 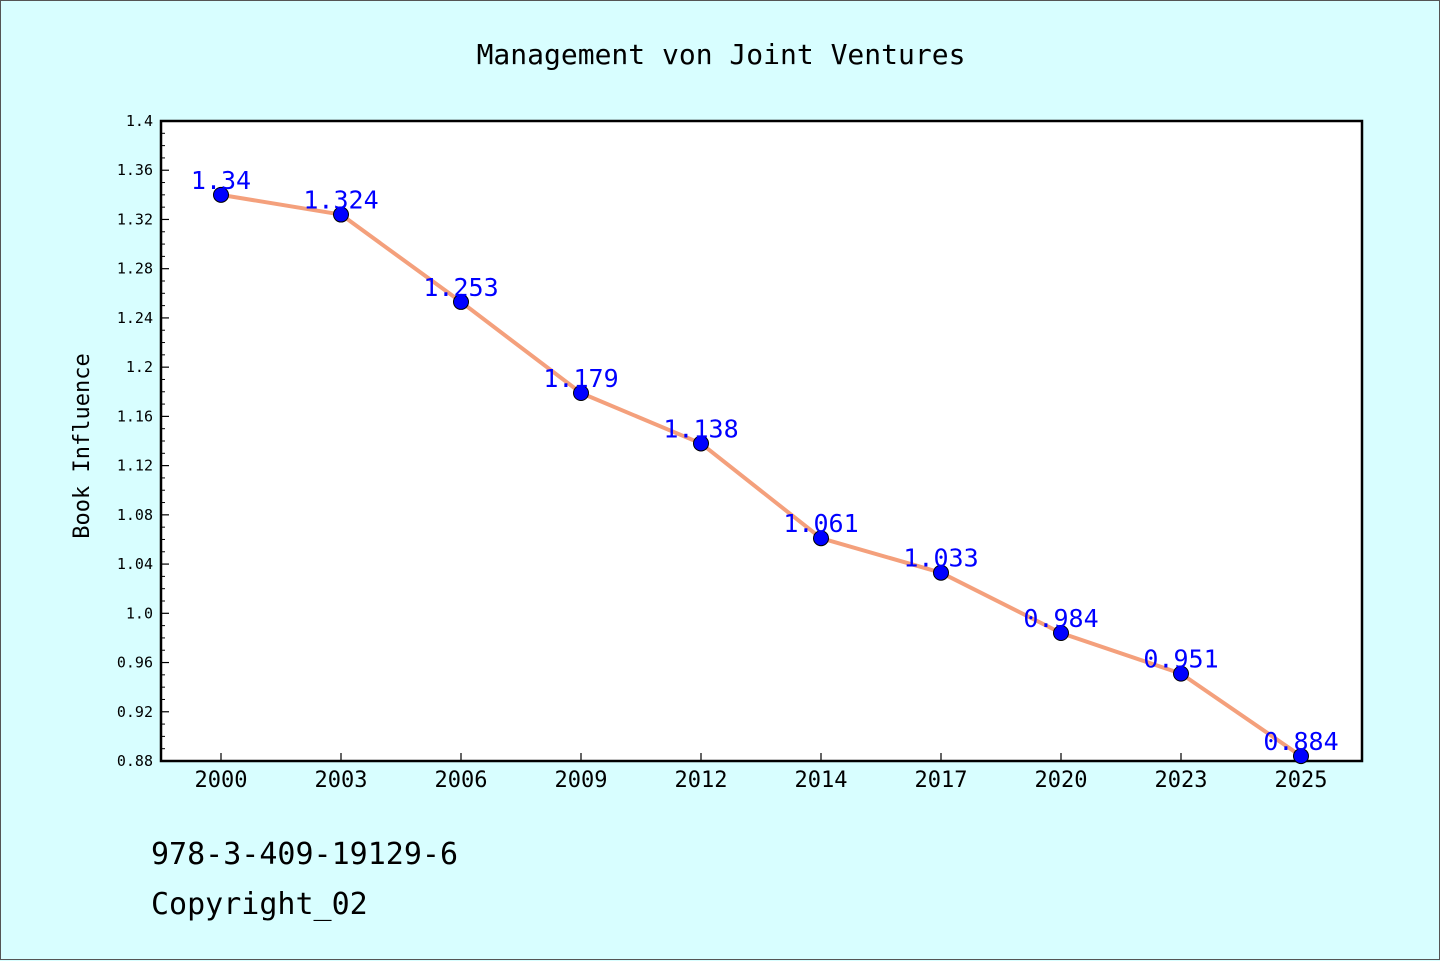 What do you see at coordinates (305, 854) in the screenshot?
I see `isbn-text: 978-3-409-19129-6` at bounding box center [305, 854].